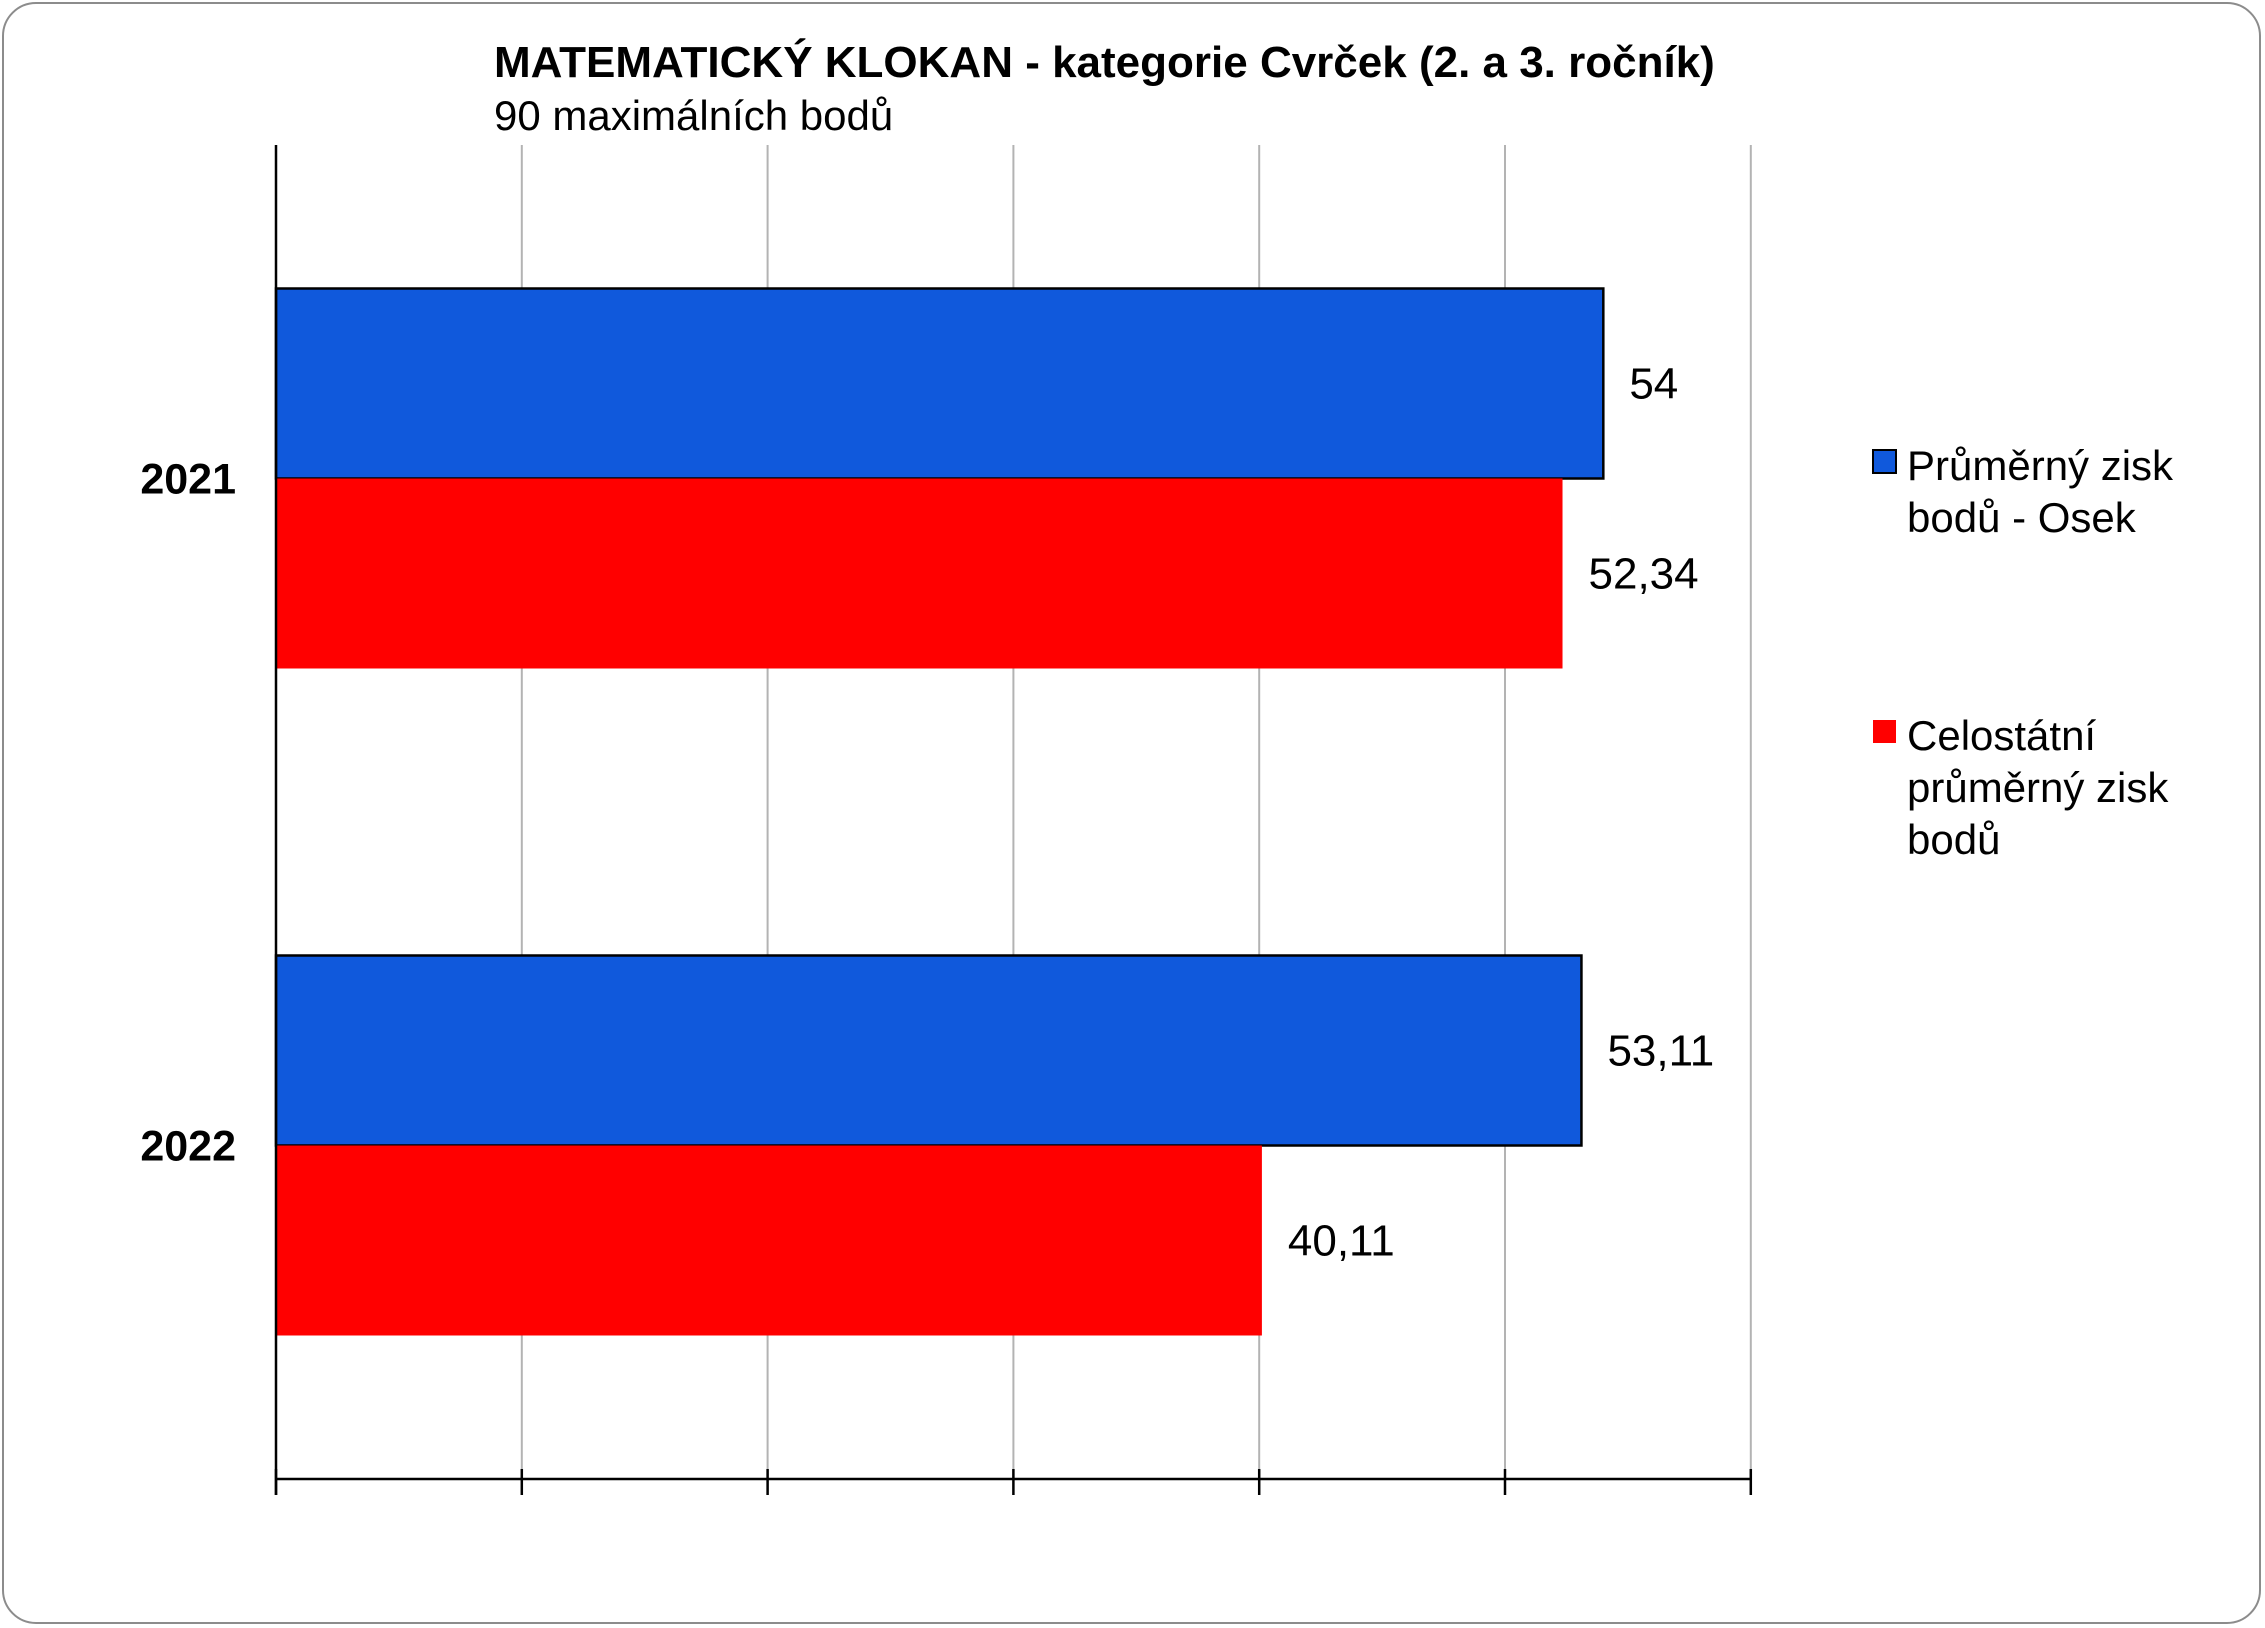  Describe the element at coordinates (2001, 735) in the screenshot. I see `legend-label-line: Celostátní` at that location.